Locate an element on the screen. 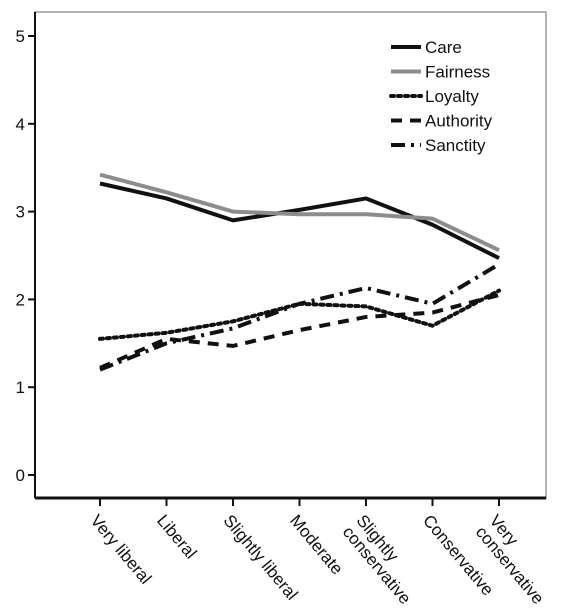 The image size is (574, 610). y-tick-label: 5 is located at coordinates (20, 36).